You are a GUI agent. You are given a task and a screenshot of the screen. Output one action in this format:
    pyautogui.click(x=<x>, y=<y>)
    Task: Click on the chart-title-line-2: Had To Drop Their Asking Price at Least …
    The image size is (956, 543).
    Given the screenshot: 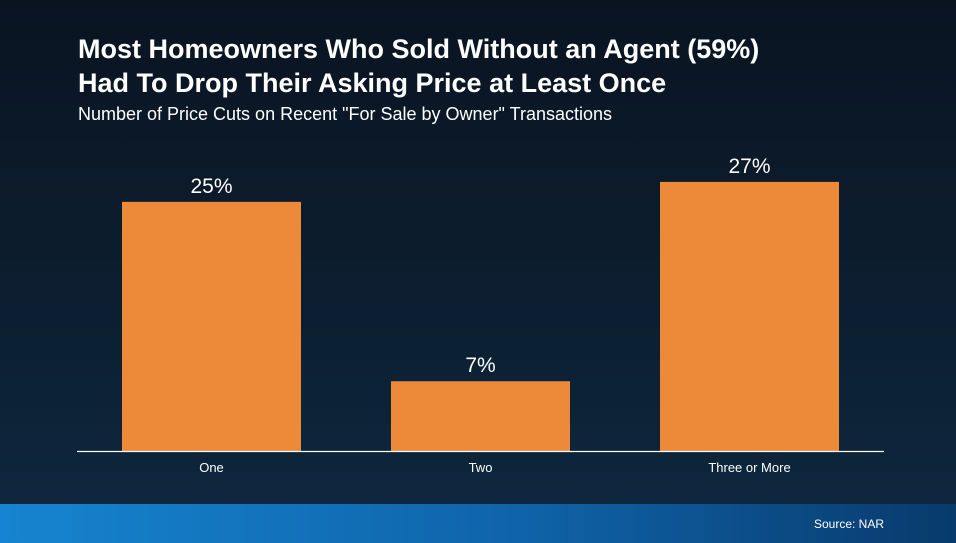 What is the action you would take?
    pyautogui.click(x=372, y=83)
    